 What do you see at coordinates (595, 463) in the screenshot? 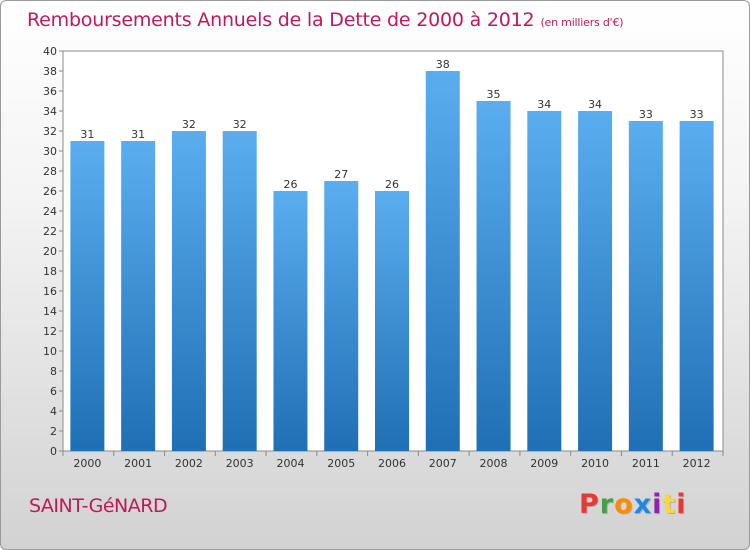
I see `x-tick-label: 2010` at bounding box center [595, 463].